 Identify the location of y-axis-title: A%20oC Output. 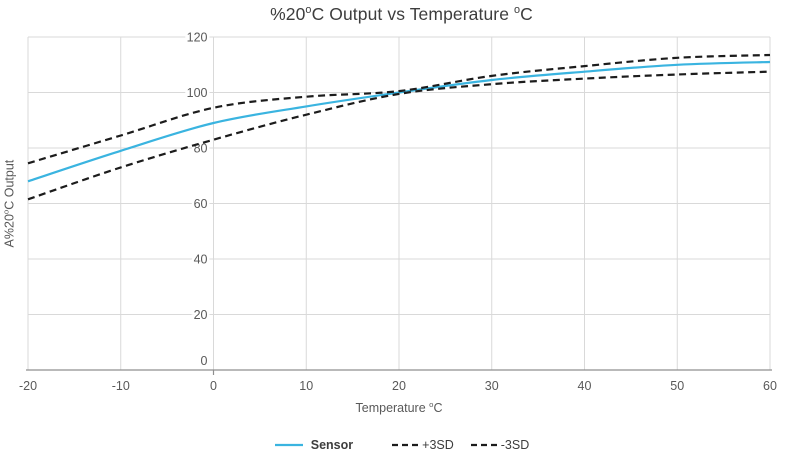
(9, 203).